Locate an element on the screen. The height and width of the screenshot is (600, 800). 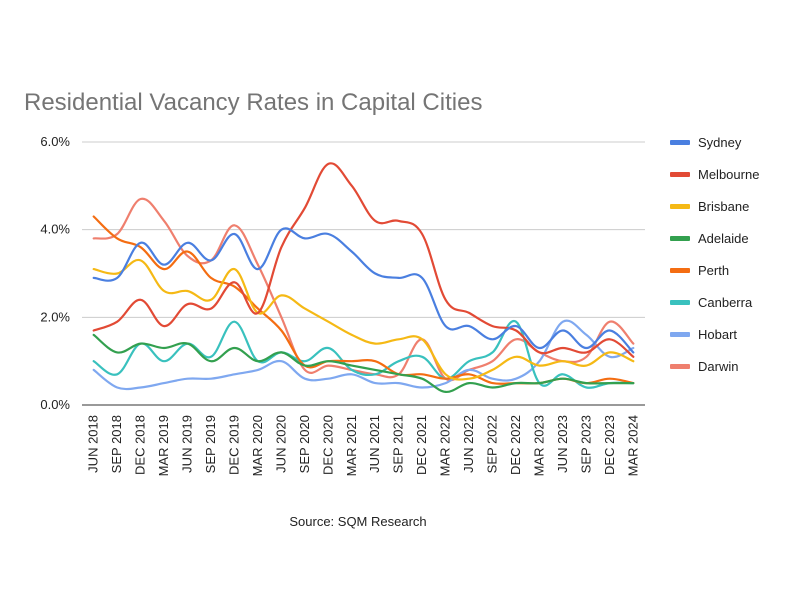
legend-item-canberra: Canberra is located at coordinates (711, 302).